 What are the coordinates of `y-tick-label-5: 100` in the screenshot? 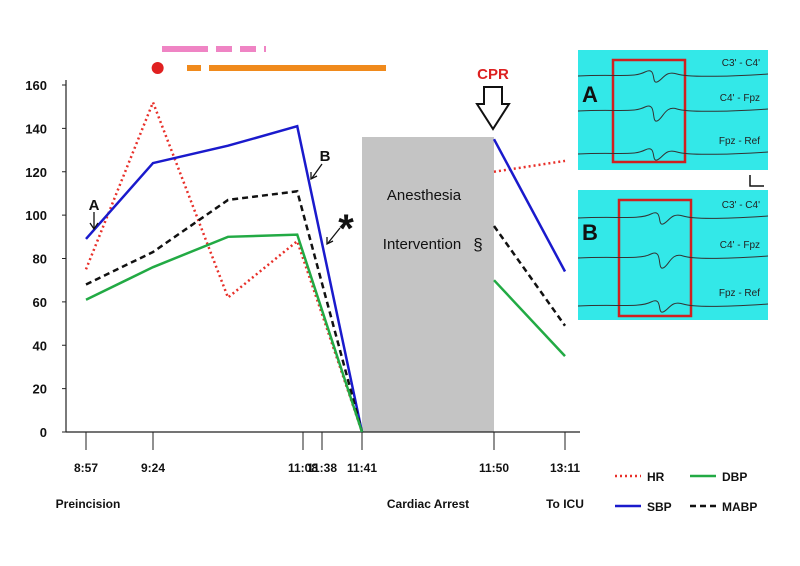 It's located at (36, 215).